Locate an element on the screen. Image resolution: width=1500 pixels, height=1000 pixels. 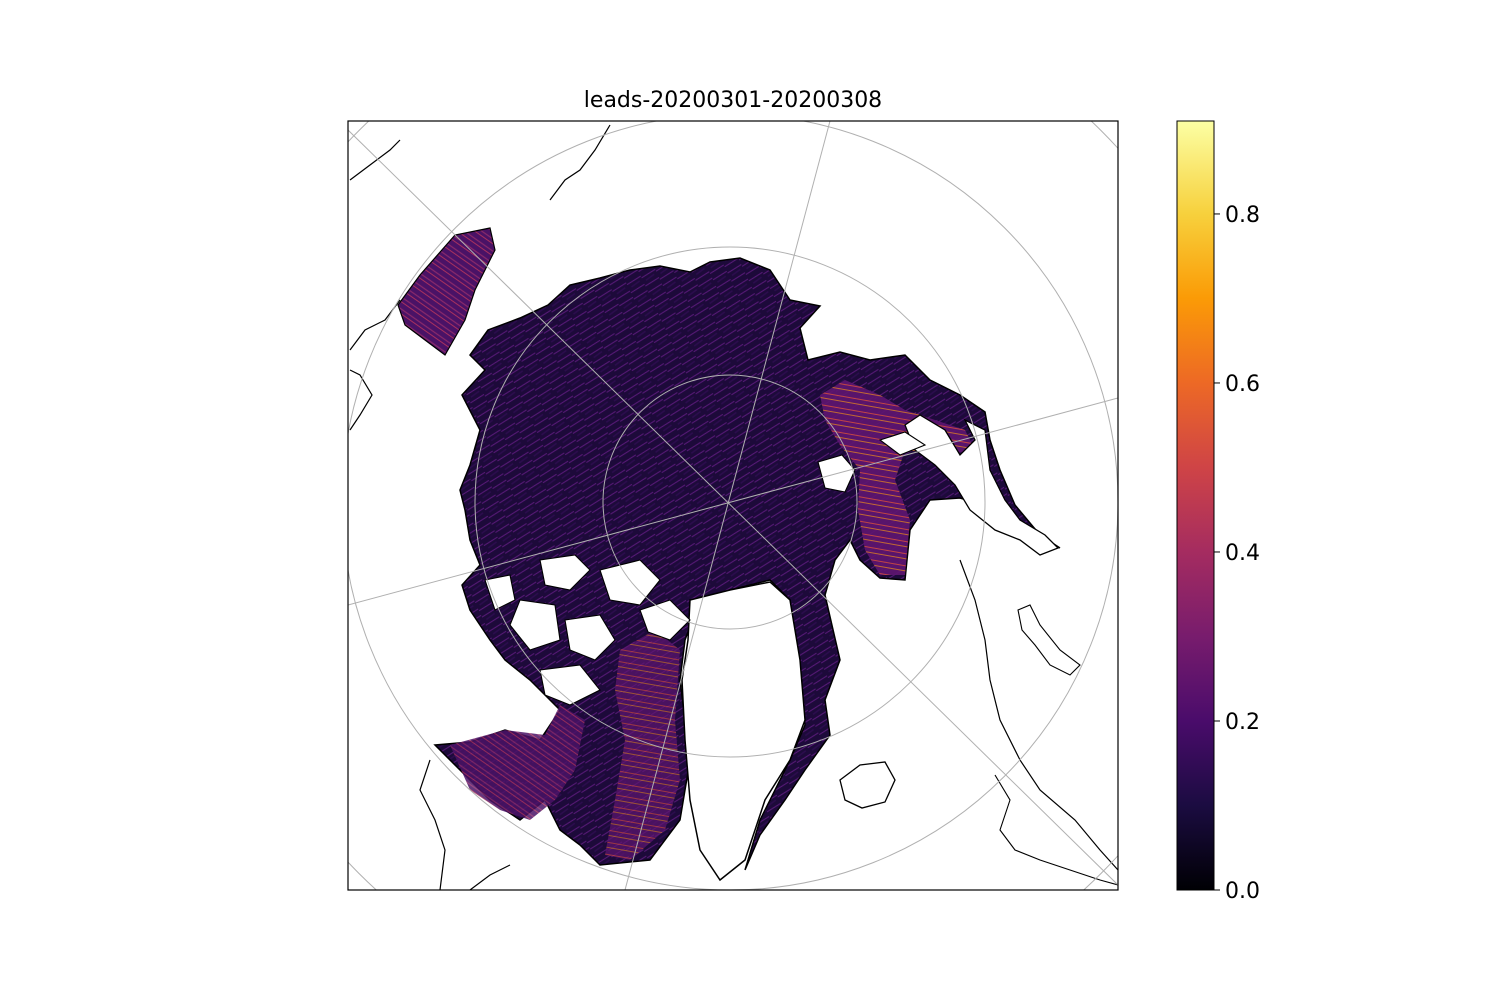
canadian-archipelago is located at coordinates (587, 630).